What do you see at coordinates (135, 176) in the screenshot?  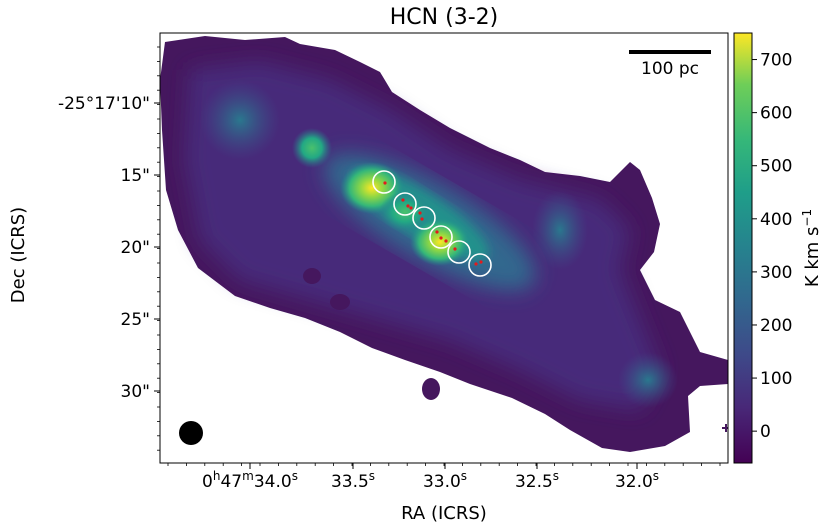 I see `y-tick-label: 15"` at bounding box center [135, 176].